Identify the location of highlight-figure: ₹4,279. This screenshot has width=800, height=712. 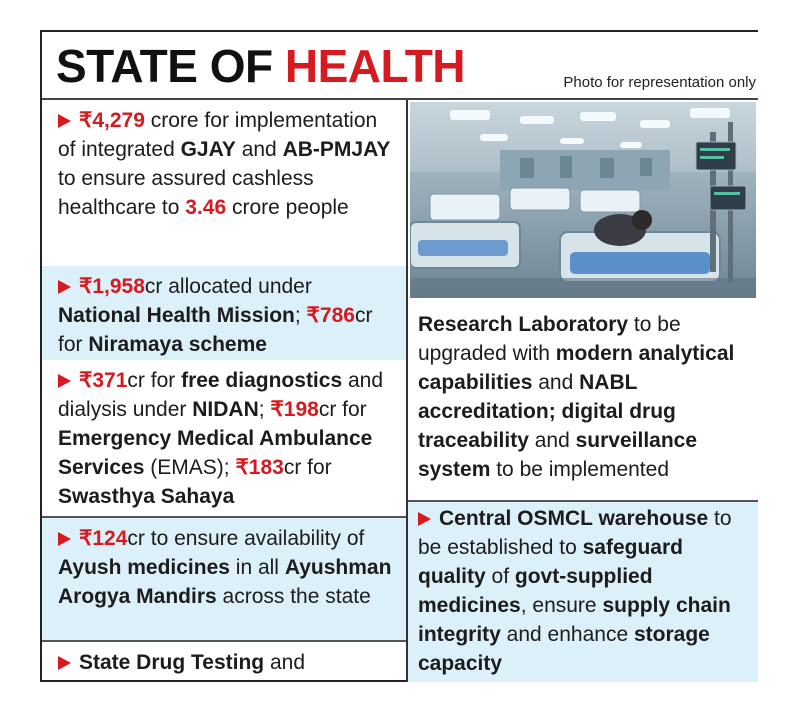
(112, 120).